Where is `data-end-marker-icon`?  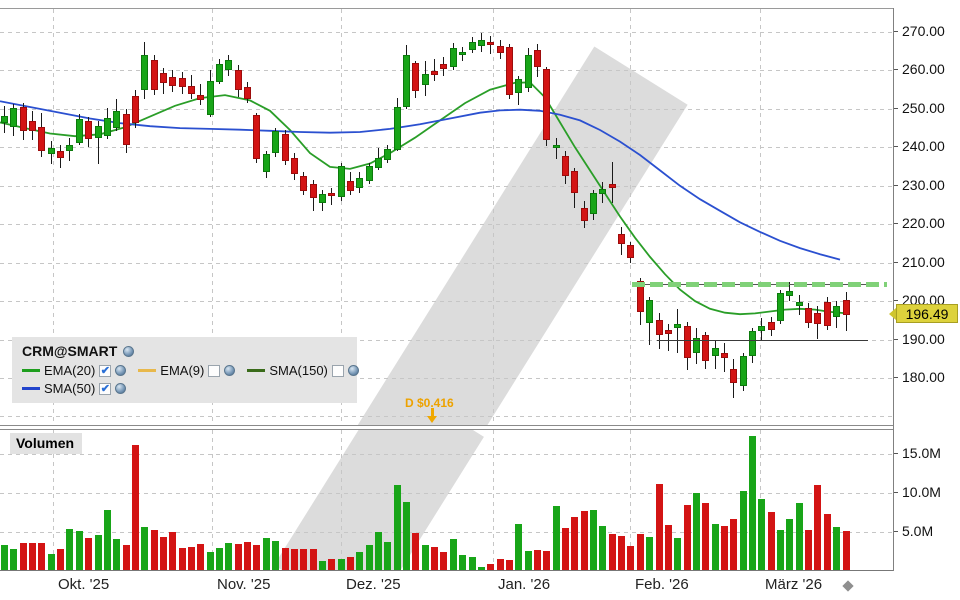
data-end-marker-icon is located at coordinates (848, 586).